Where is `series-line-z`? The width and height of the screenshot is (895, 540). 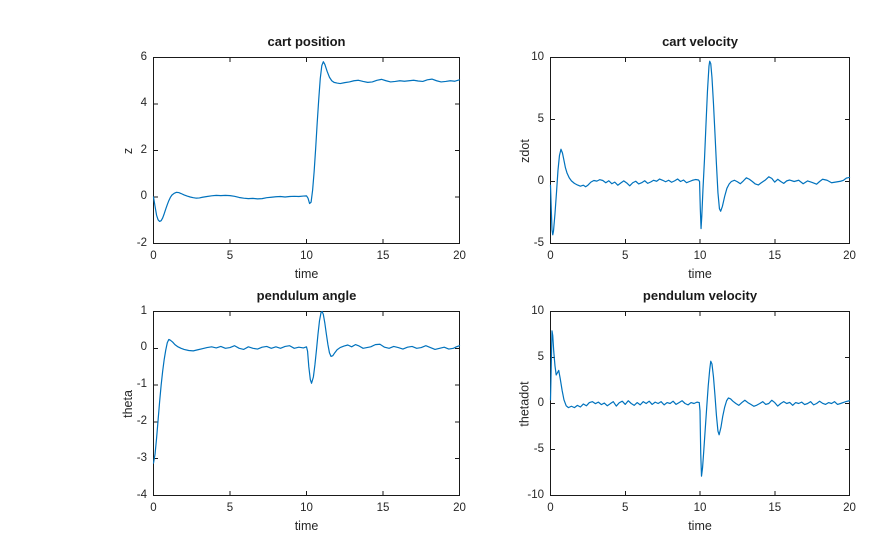
series-line-z is located at coordinates (306, 142).